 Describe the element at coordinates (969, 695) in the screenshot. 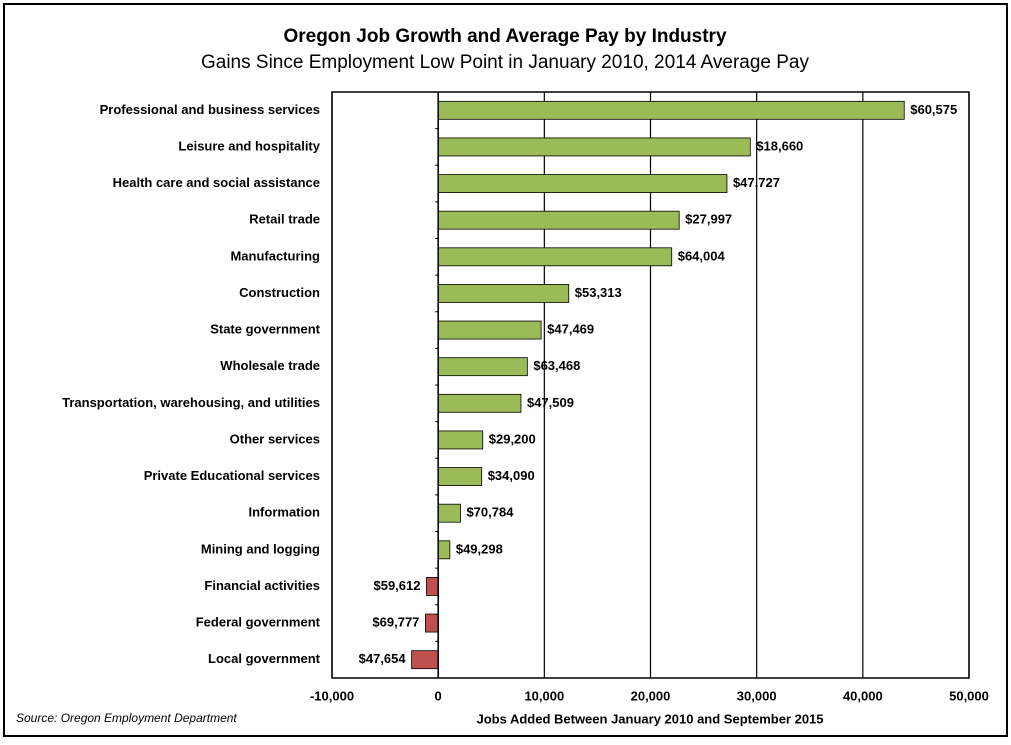

I see `x-tick-label: 50,000` at that location.